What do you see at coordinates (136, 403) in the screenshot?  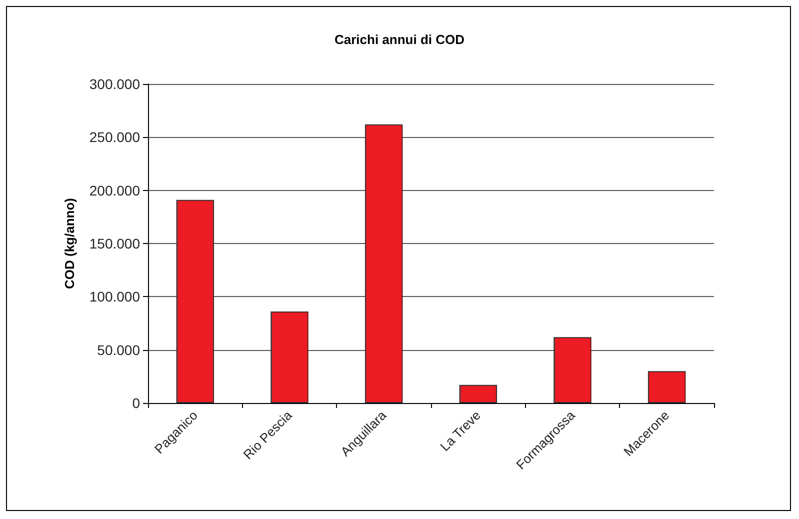 I see `y-tick-label: 0` at bounding box center [136, 403].